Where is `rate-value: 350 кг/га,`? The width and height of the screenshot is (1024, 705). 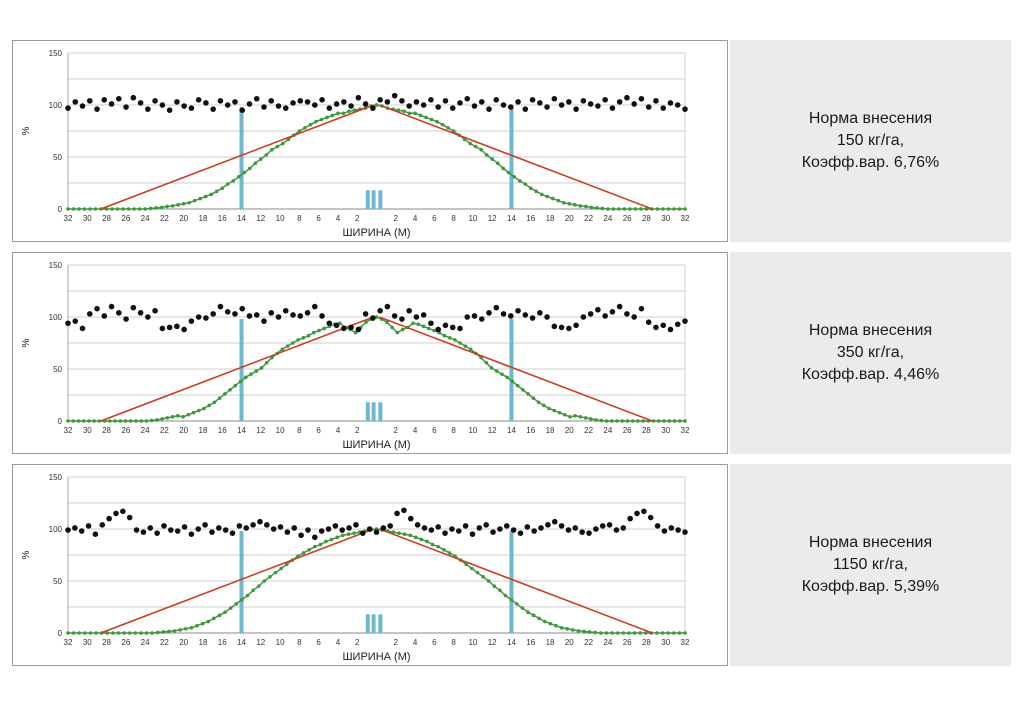 rate-value: 350 кг/га, is located at coordinates (870, 352).